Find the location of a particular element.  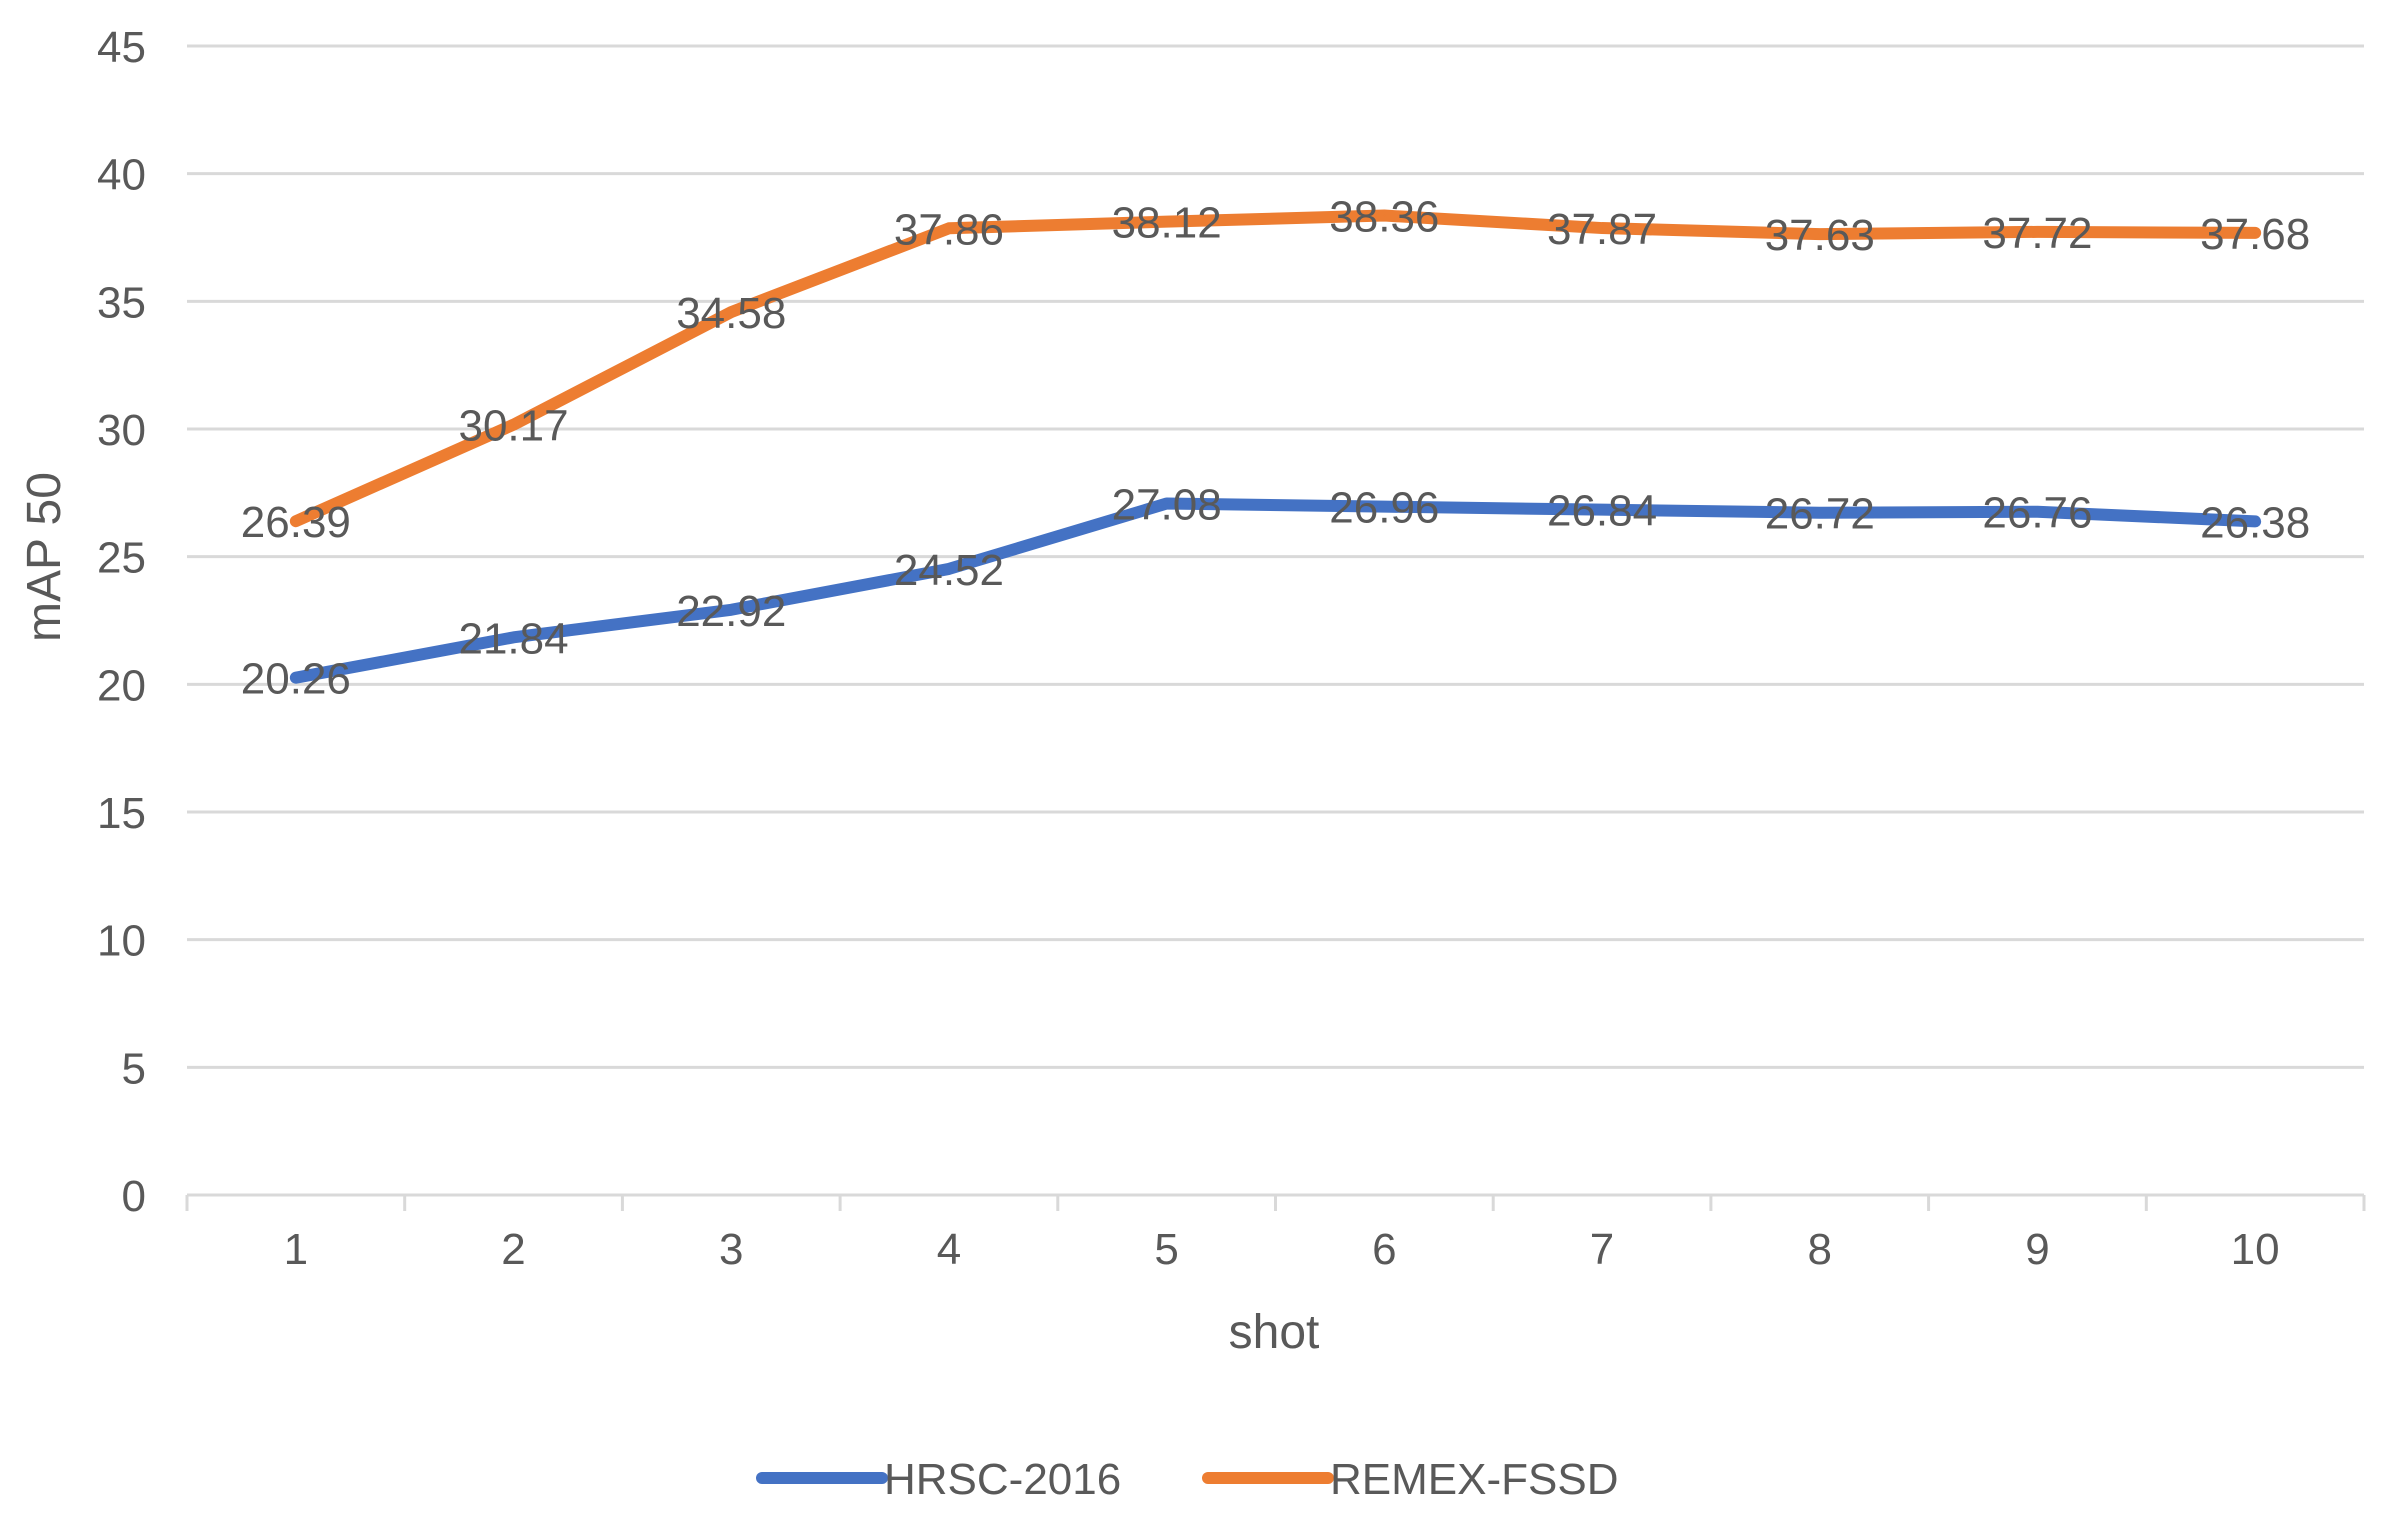

data-label: 26.76 is located at coordinates (2037, 513).